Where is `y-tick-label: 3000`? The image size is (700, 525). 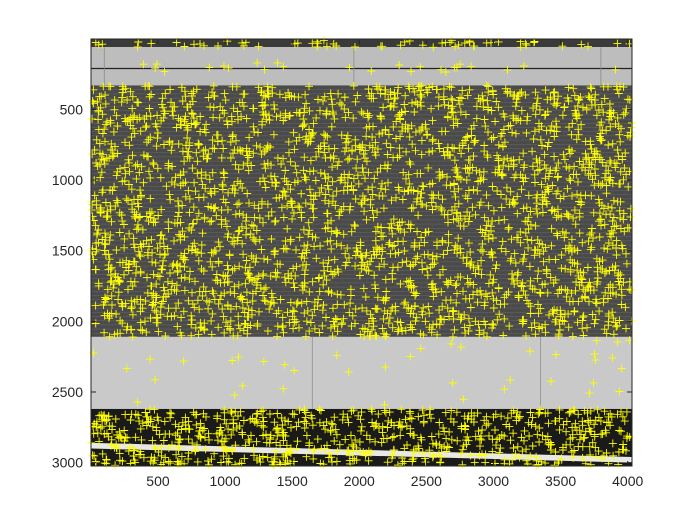
y-tick-label: 3000 is located at coordinates (67, 463).